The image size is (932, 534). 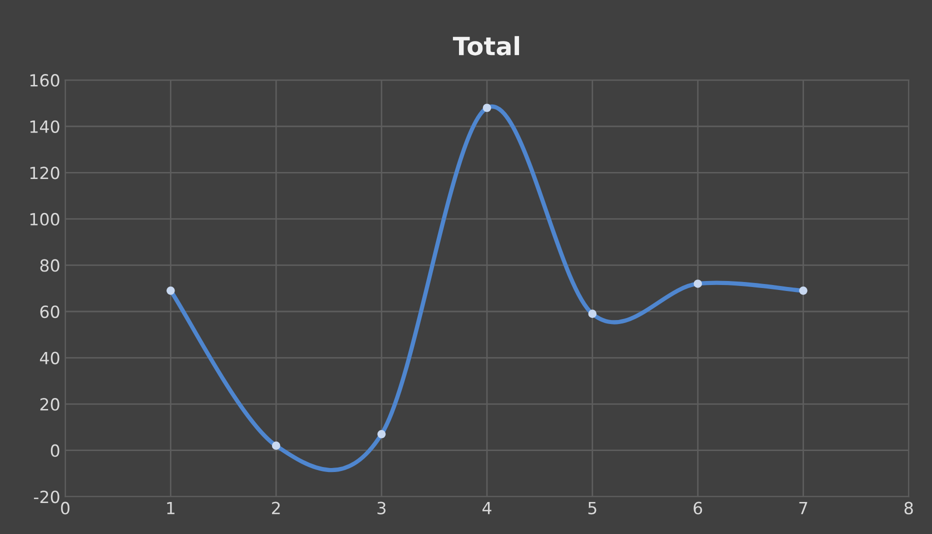 I want to click on x-tick-label: 6, so click(x=698, y=508).